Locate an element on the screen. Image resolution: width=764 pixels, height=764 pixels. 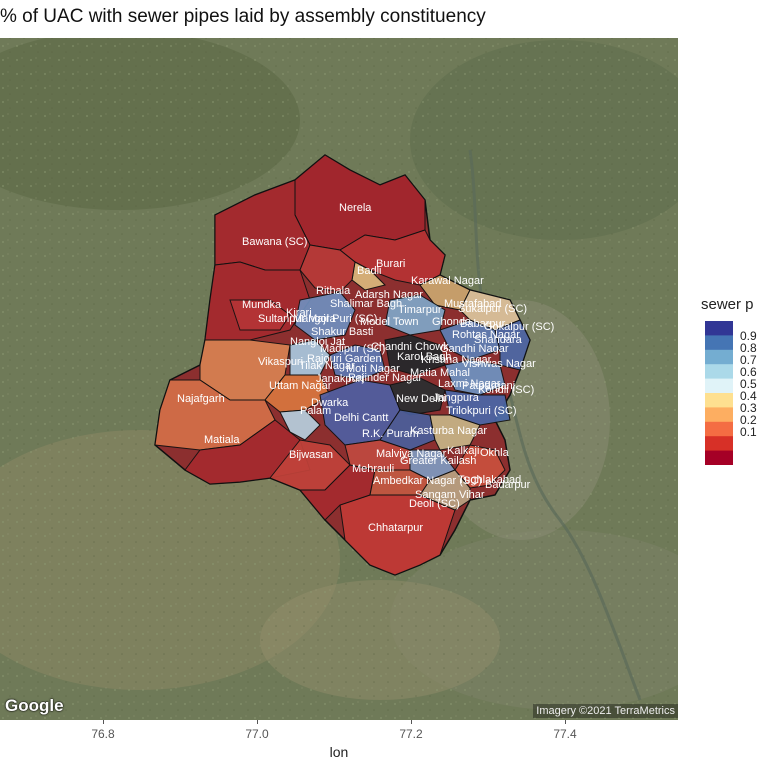
label-rajinder-nagar: Rajinder Nagar is located at coordinates (385, 378).